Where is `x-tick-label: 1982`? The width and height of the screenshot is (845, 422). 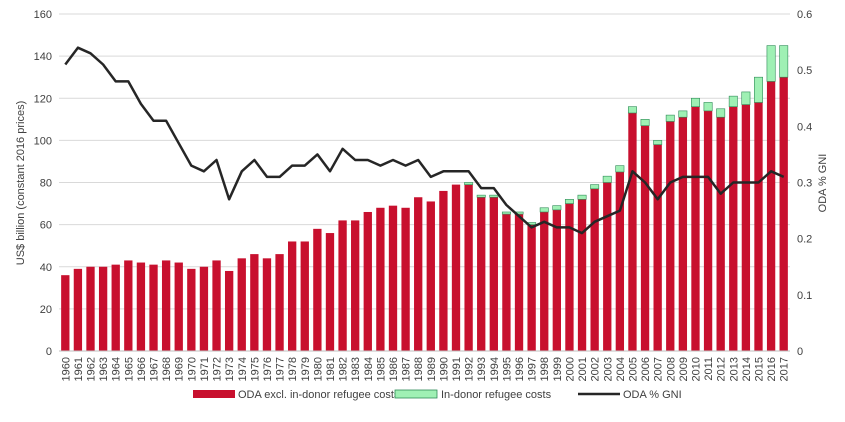
x-tick-label: 1982 is located at coordinates (344, 369).